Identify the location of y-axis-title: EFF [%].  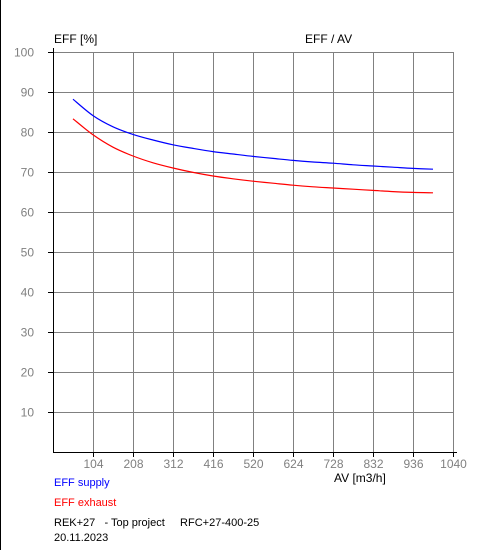
(75, 39).